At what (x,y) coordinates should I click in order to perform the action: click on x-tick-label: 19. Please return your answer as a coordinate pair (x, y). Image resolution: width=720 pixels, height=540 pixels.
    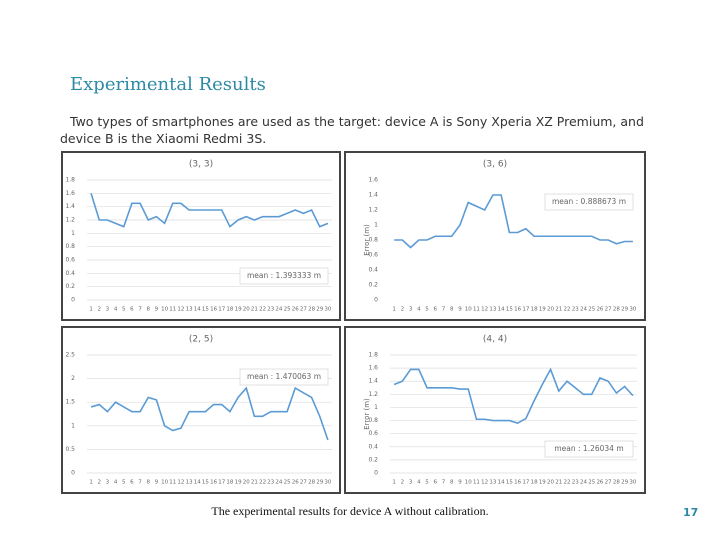
    Looking at the image, I should click on (238, 483).